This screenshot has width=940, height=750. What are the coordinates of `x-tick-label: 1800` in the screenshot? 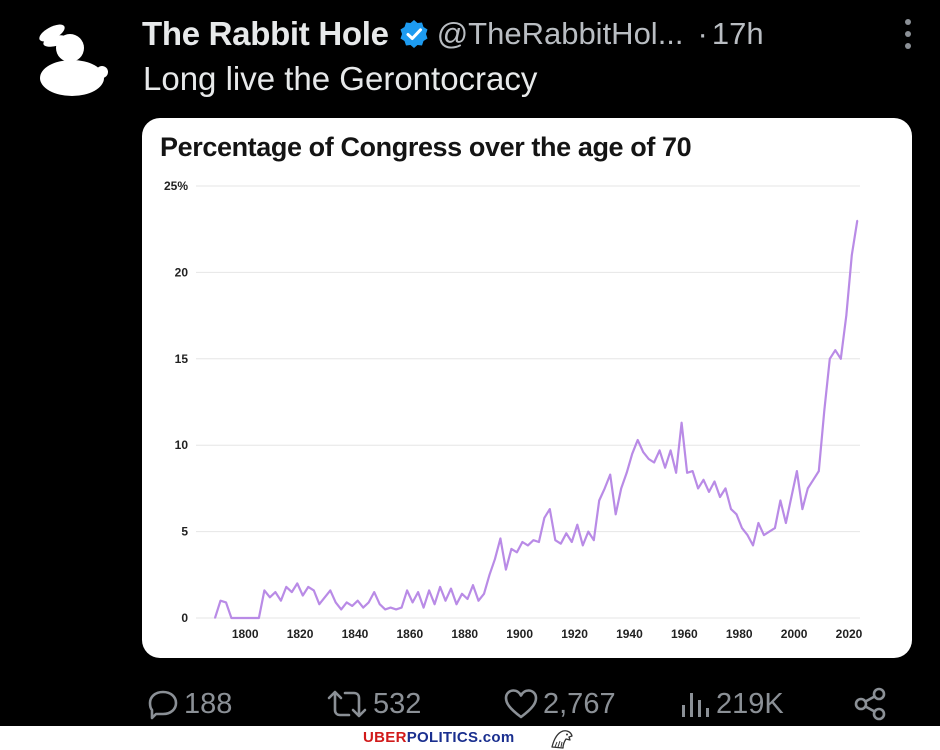 It's located at (245, 634).